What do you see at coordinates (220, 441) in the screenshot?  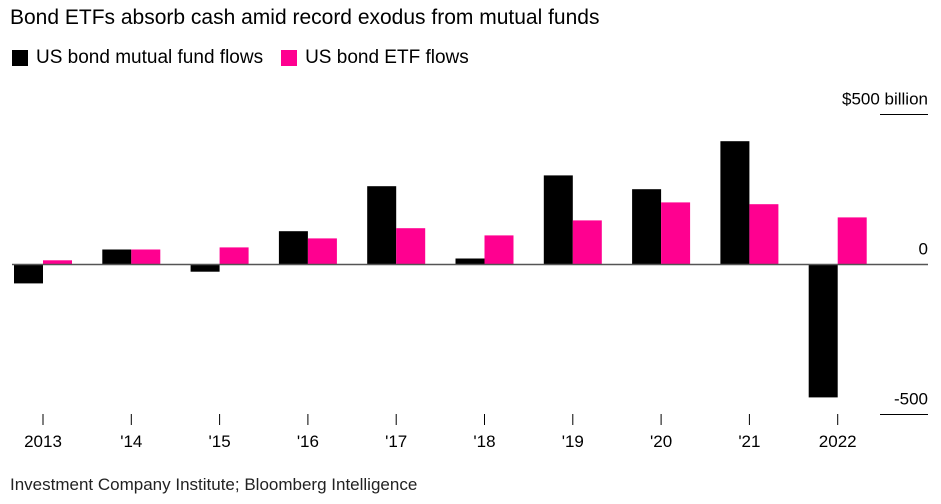 I see `x-tick-label: '15` at bounding box center [220, 441].